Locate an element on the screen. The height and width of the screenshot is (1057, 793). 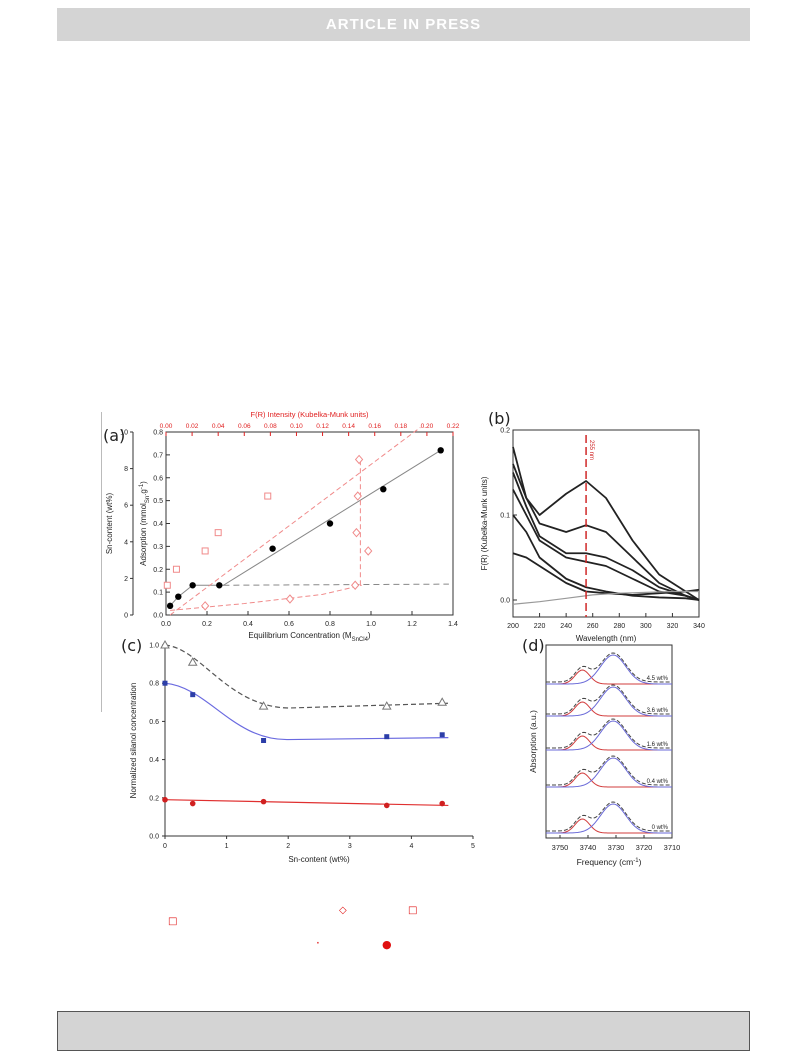
plot-a-frame is located at coordinates (309, 523).